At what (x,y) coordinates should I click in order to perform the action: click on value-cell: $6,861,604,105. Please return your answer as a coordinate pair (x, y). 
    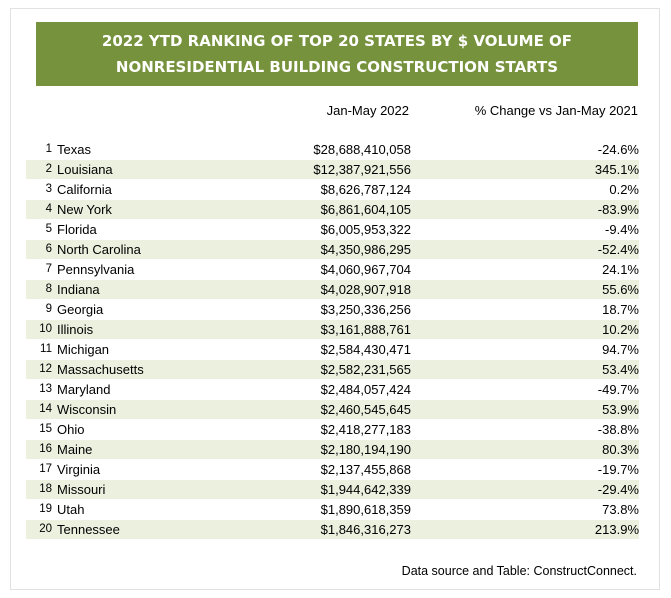
    Looking at the image, I should click on (365, 209).